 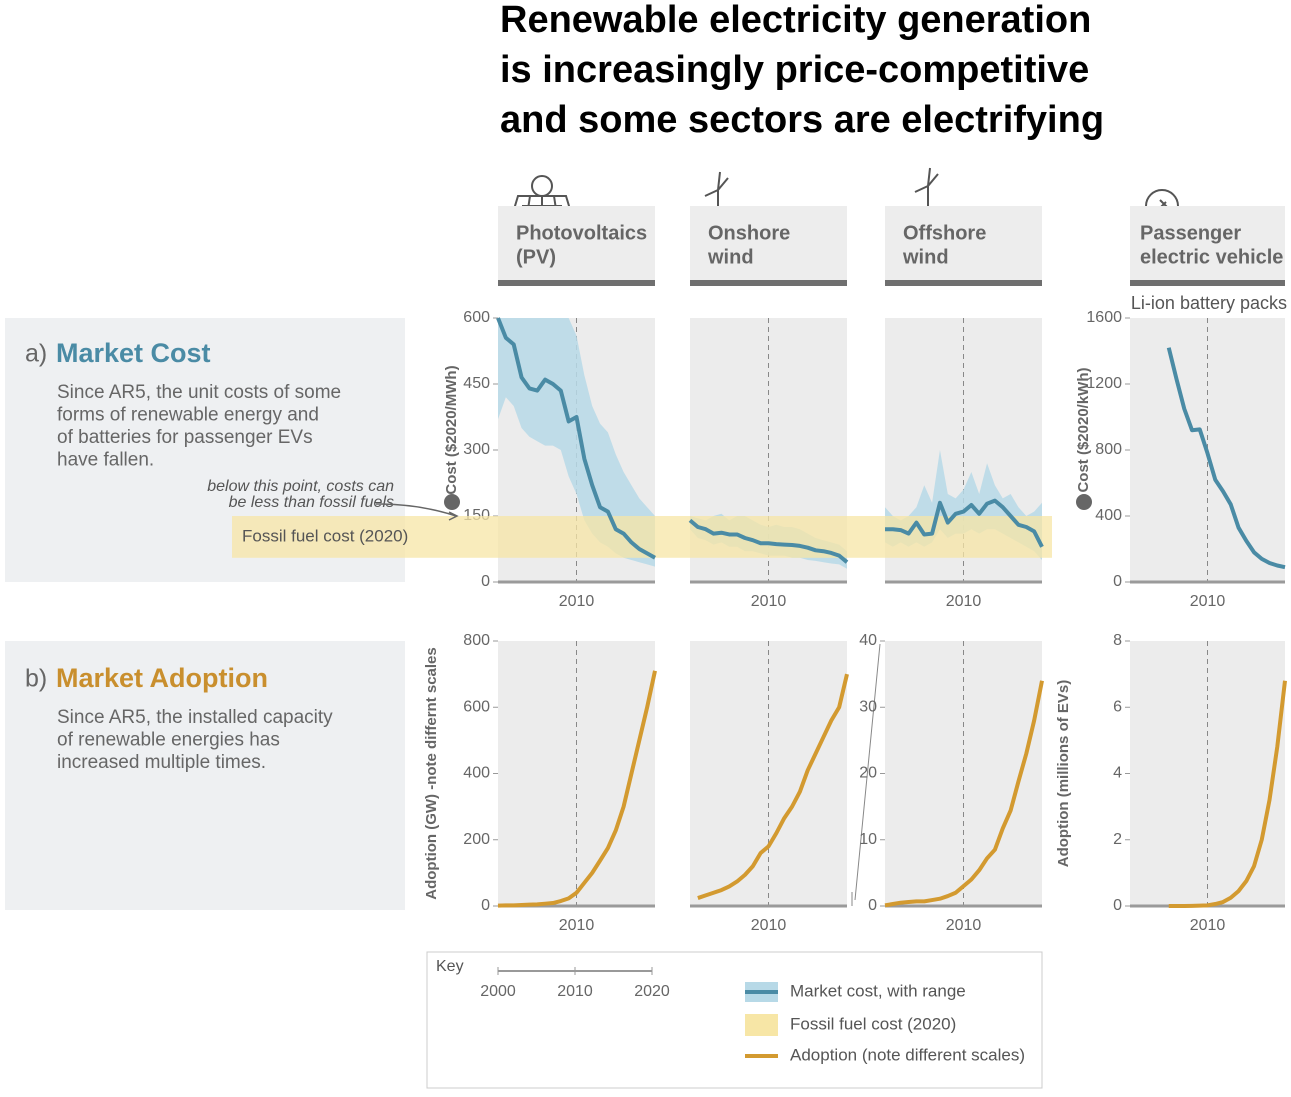 I want to click on row-text: of renewable energies has, so click(x=168, y=740).